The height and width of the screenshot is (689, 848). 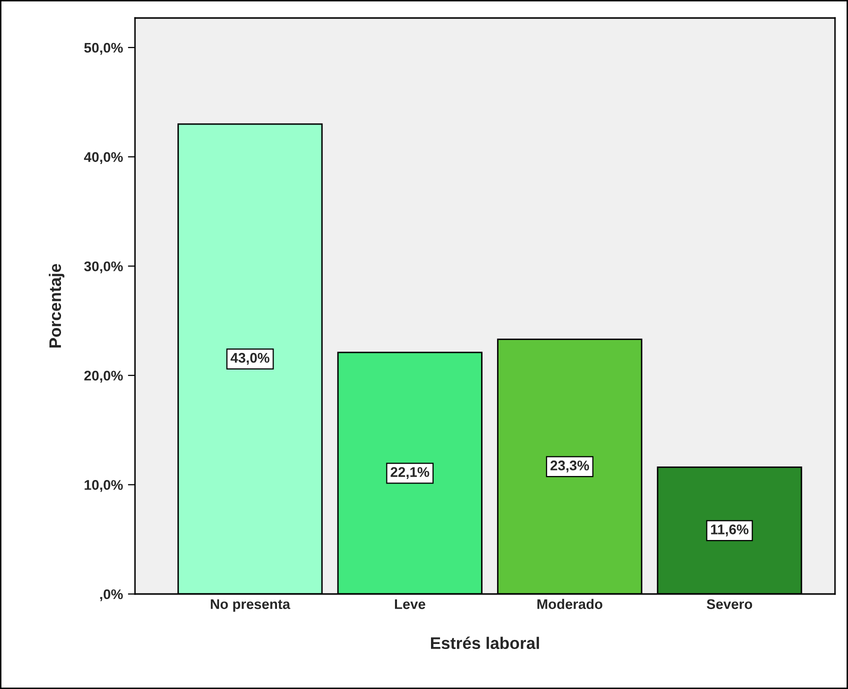 What do you see at coordinates (56, 306) in the screenshot?
I see `y-axis-title: Porcentaje` at bounding box center [56, 306].